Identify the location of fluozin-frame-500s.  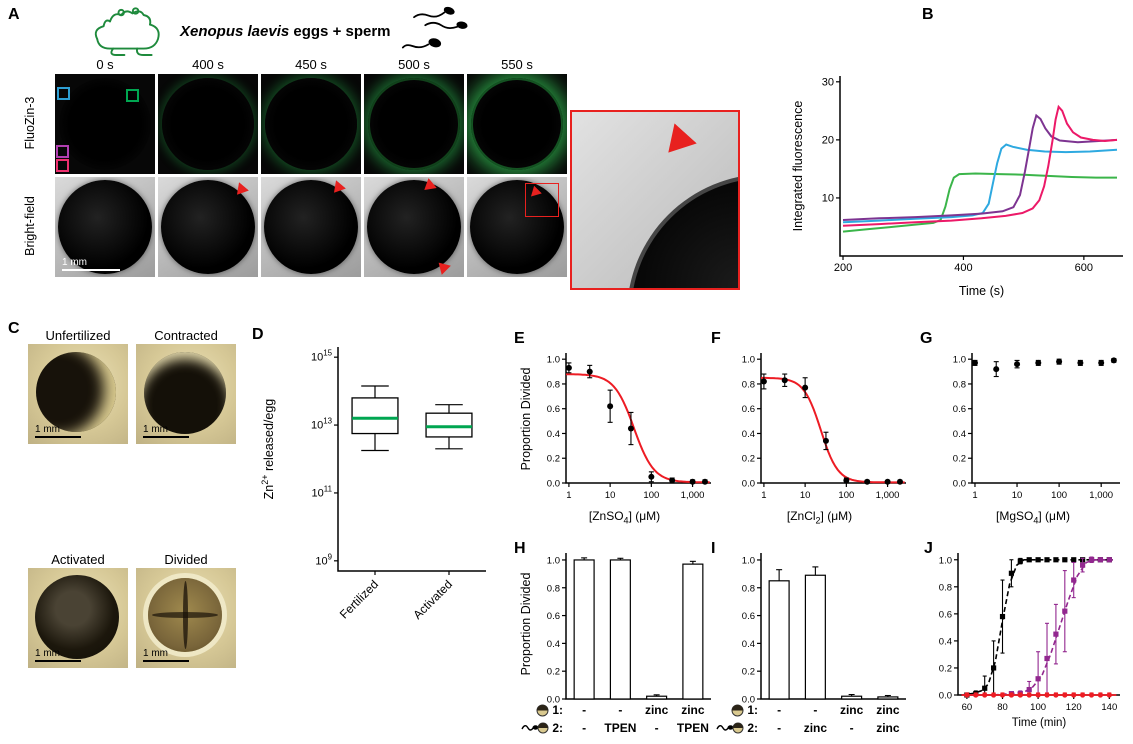
(414, 124).